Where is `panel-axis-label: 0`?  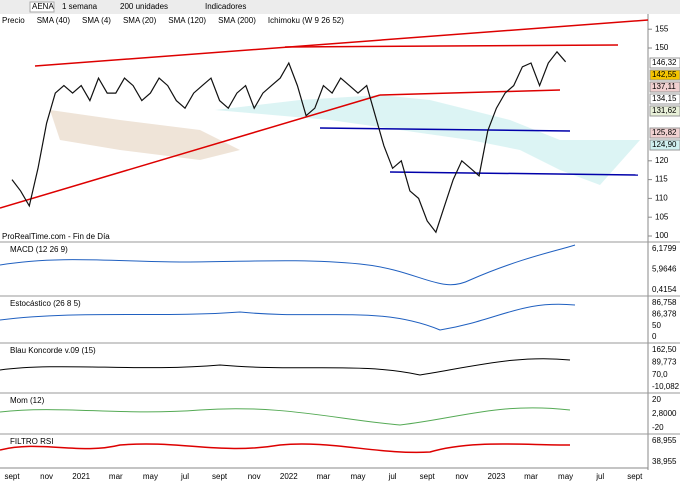
panel-axis-label: 0 is located at coordinates (654, 336).